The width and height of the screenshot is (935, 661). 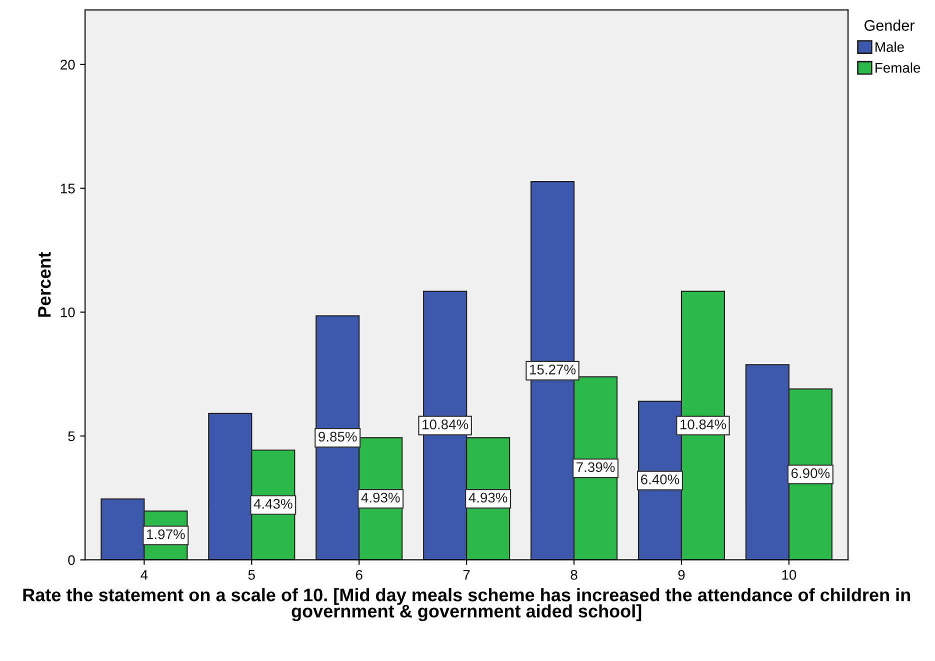 What do you see at coordinates (466, 605) in the screenshot?
I see `x-axis-title: Rate the statement on a scale of 10. [Mid day meals scheme has increased the attendance of children in government & government aided school]` at bounding box center [466, 605].